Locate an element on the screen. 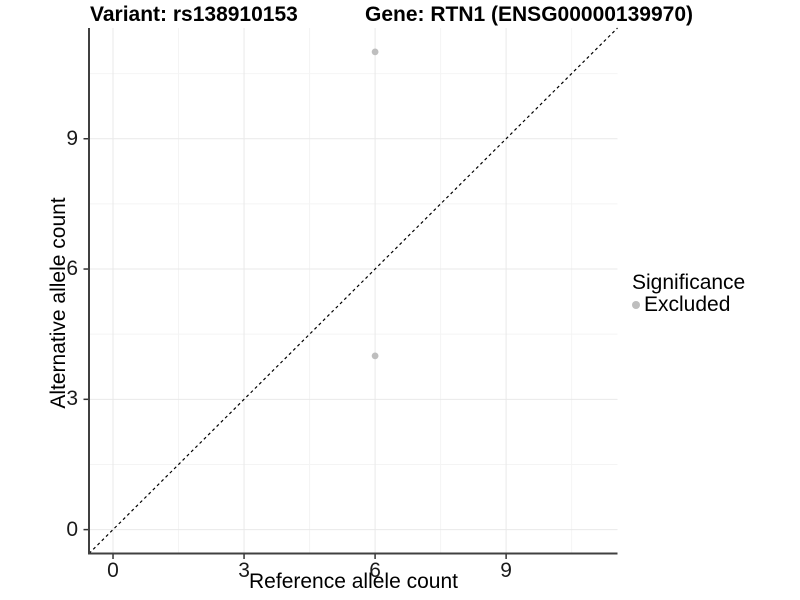 Image resolution: width=800 pixels, height=600 pixels. y-tick-label: 0 is located at coordinates (72, 529).